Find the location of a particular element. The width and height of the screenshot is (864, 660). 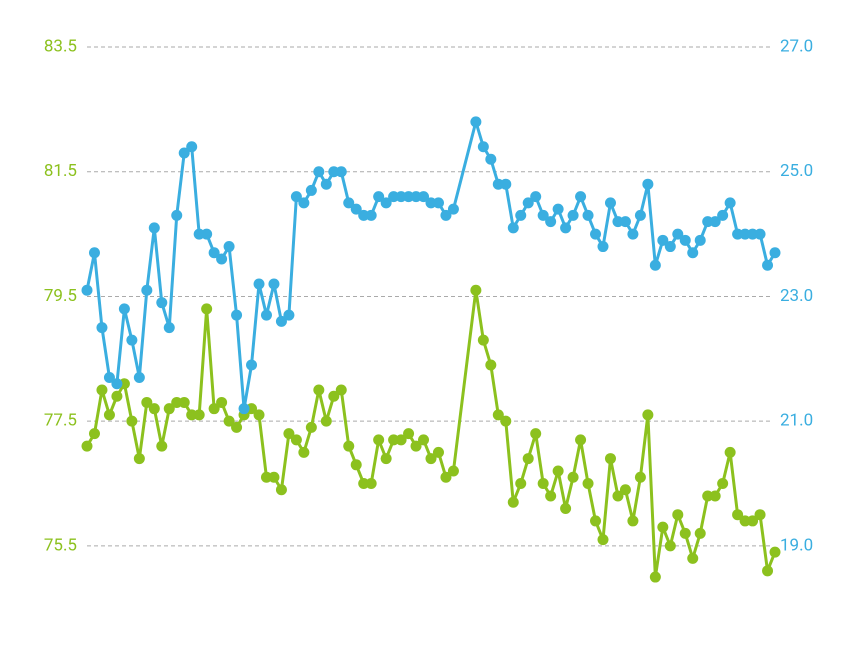

y2-tick-label: 25.0 is located at coordinates (796, 171).